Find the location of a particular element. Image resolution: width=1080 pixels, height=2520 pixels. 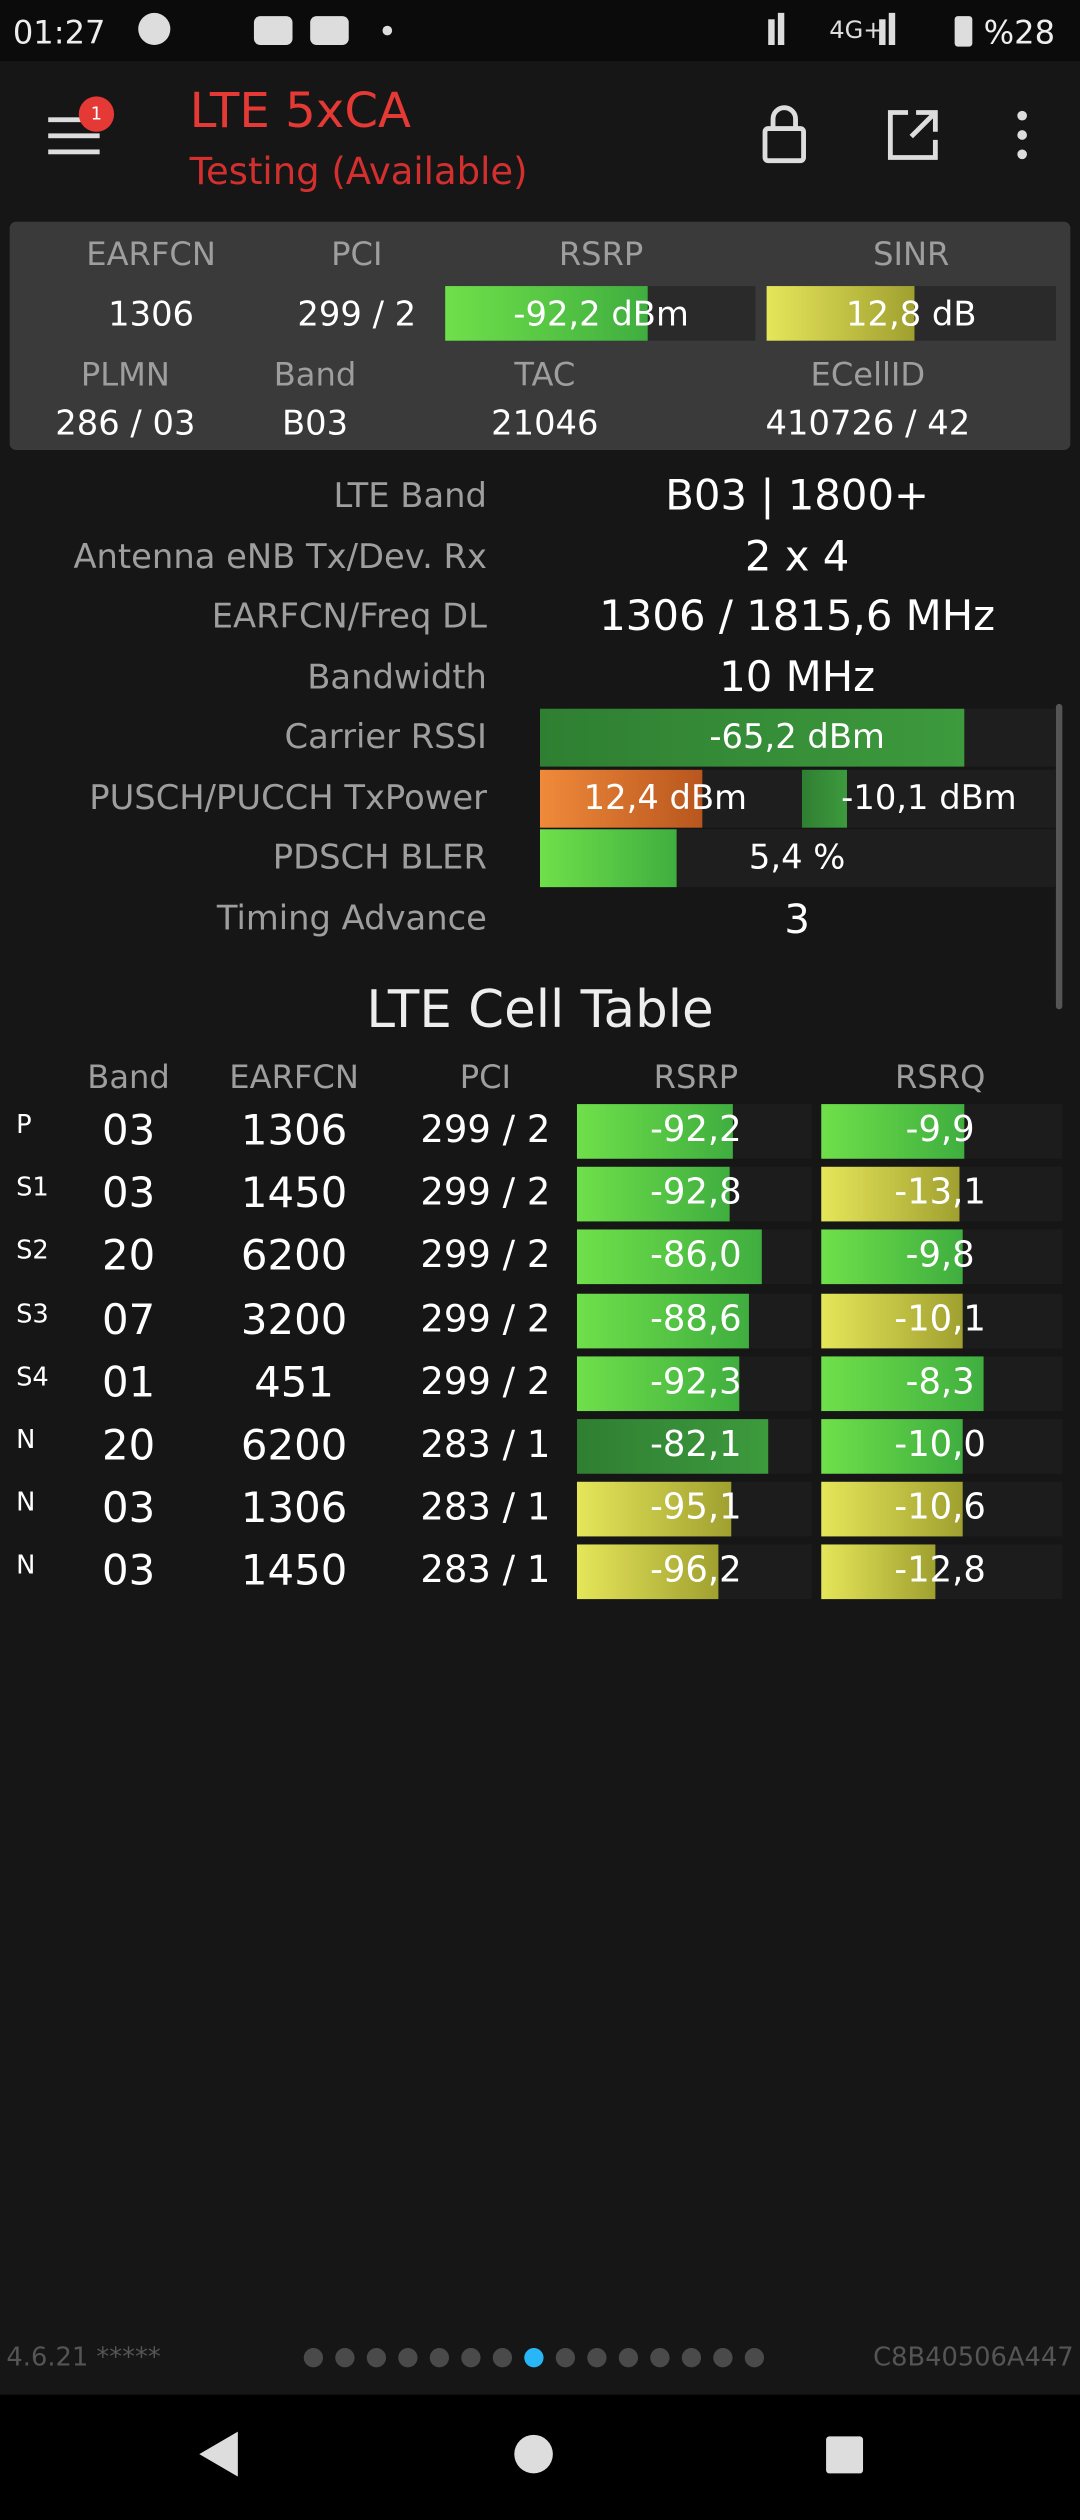

summary-value: 21046 is located at coordinates (545, 423).